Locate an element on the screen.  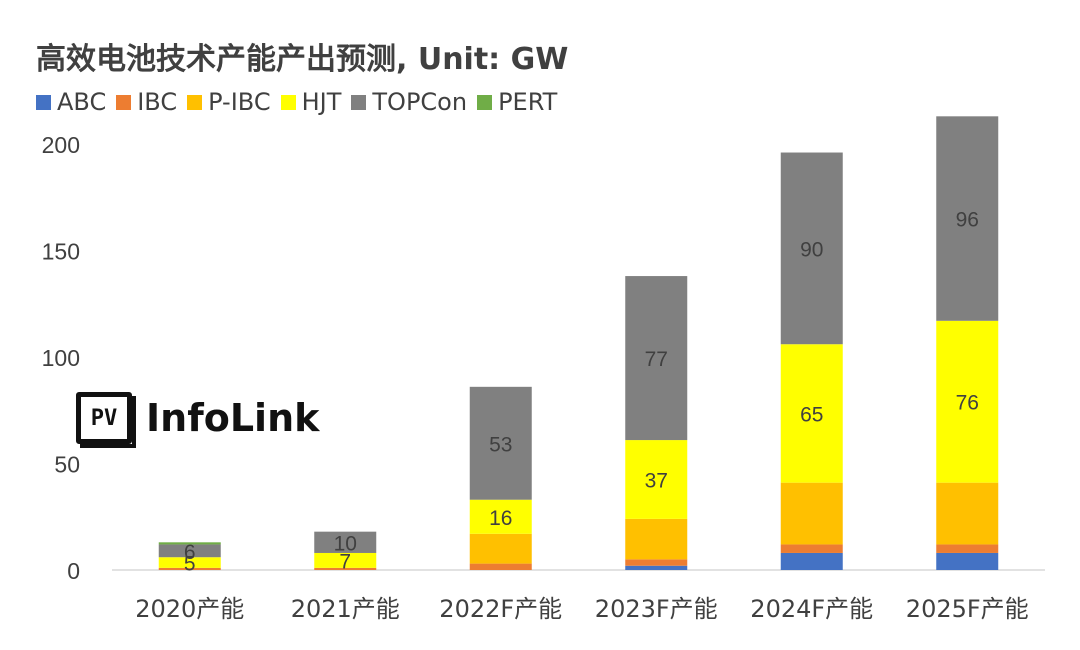
chart-legend: ABC IBC P-IBC HJT TOPCon PERT is located at coordinates (301, 102).